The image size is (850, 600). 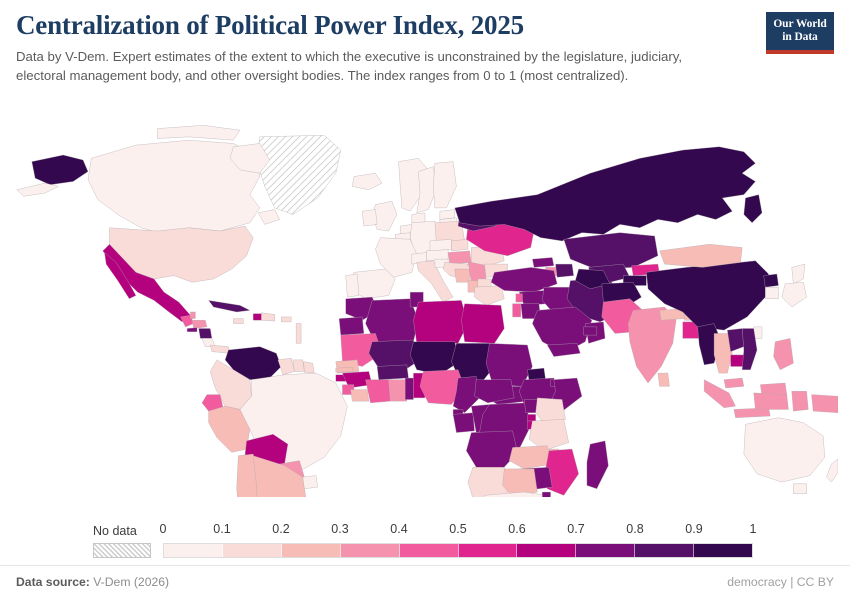 I want to click on country-portugal, so click(x=352, y=285).